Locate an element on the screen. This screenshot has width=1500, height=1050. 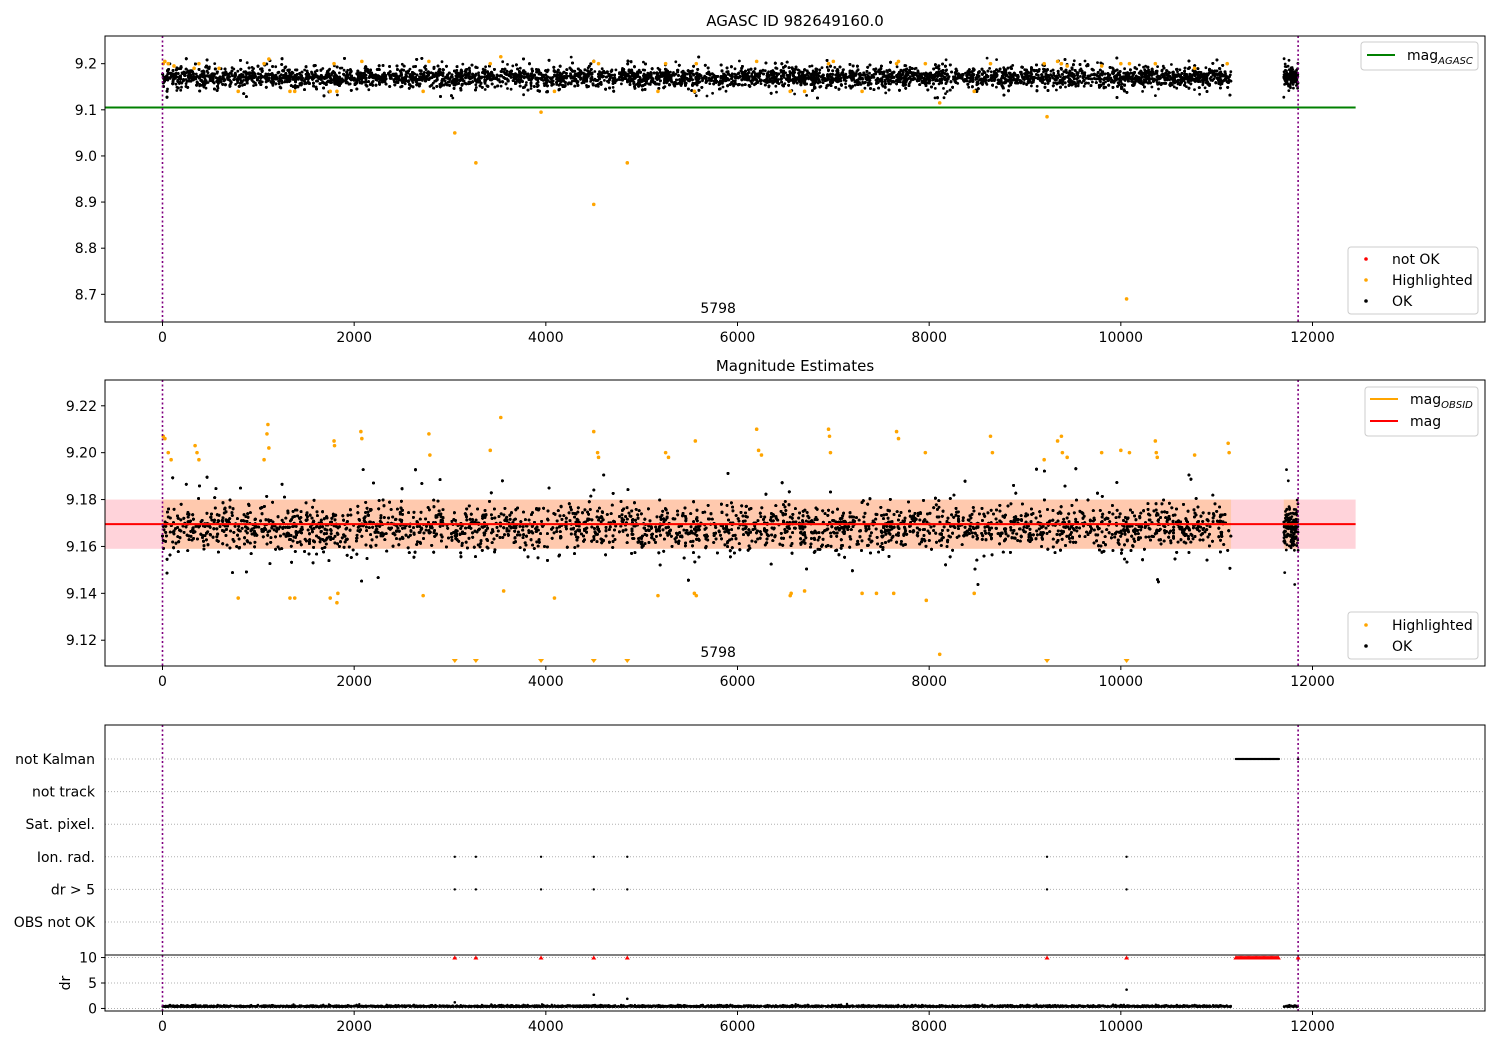
middle-panel-title: Magnitude Estimates is located at coordinates (795, 366).